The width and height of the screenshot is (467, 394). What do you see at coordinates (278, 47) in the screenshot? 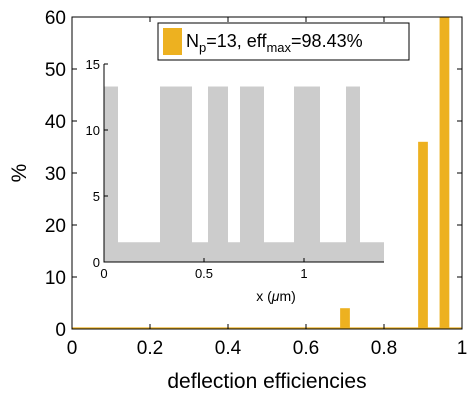
I see `legend-text-sub2: max` at bounding box center [278, 47].